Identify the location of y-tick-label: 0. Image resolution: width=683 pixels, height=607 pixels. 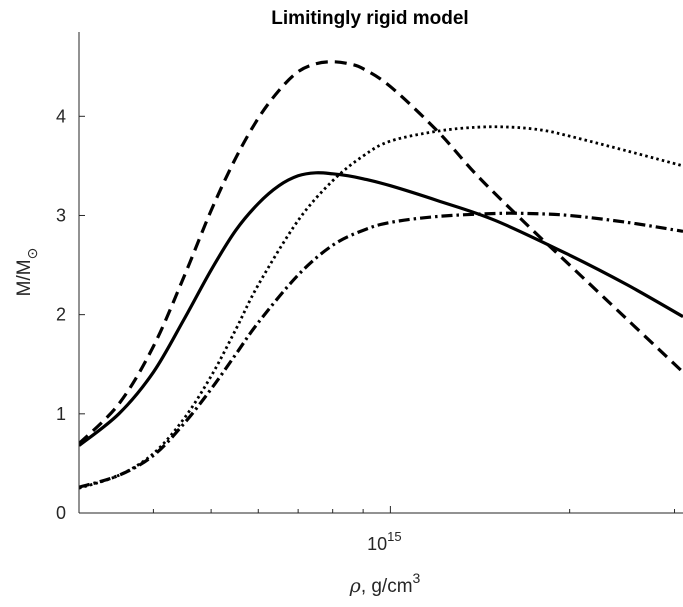
(61, 513).